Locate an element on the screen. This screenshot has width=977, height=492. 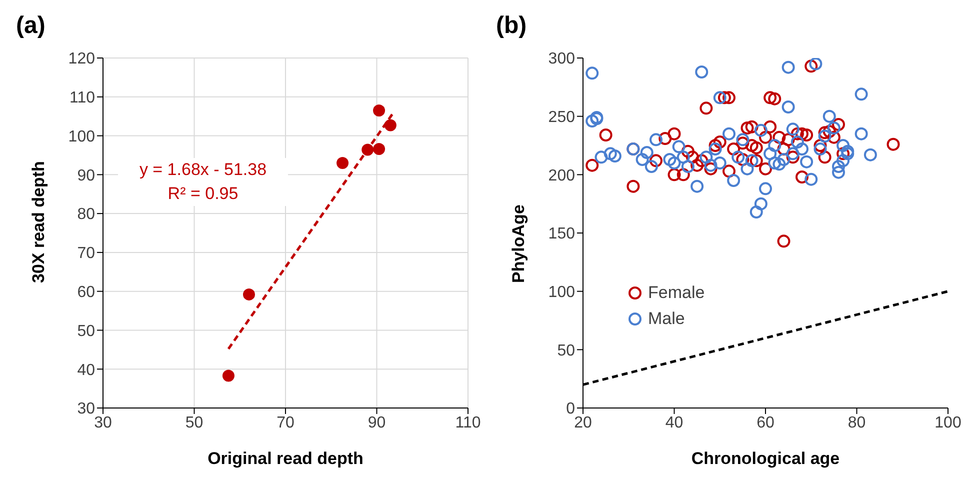
y-tick-label: 250 is located at coordinates (562, 117).